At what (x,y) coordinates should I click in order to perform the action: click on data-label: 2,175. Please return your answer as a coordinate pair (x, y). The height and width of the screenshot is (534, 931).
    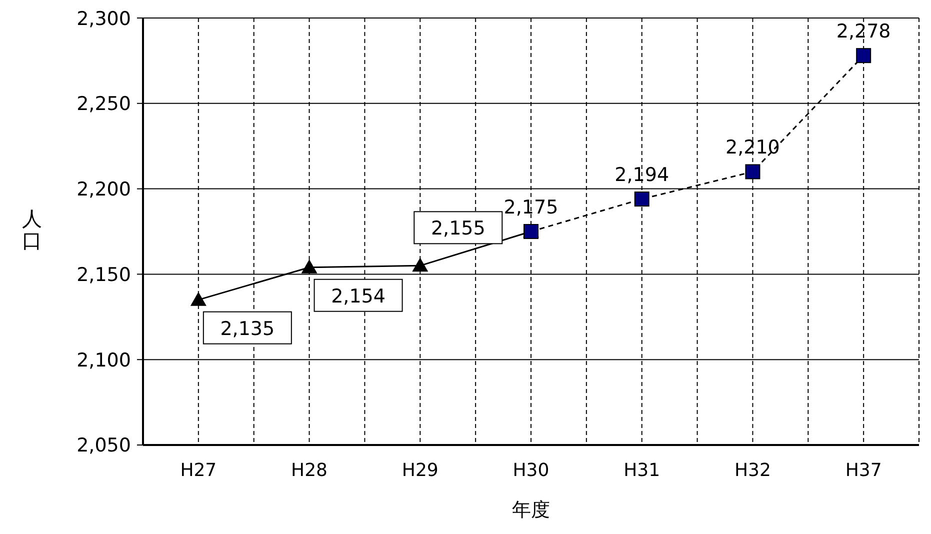
    Looking at the image, I should click on (531, 207).